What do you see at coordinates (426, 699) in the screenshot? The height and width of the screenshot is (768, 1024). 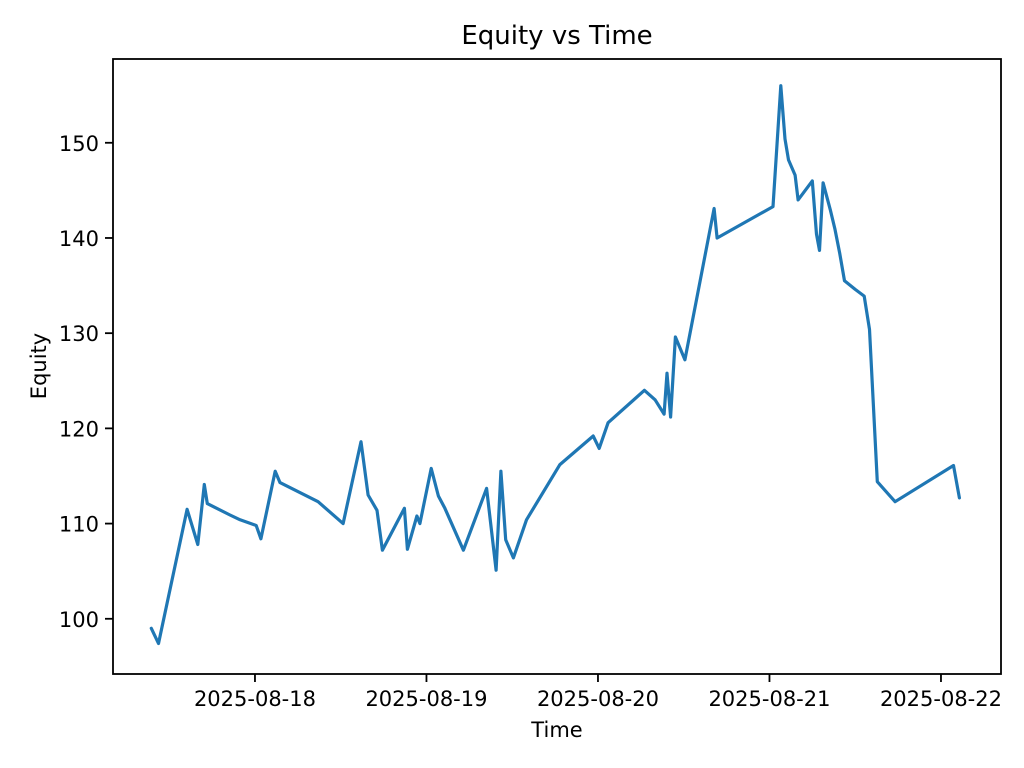 I see `x-tick-label: 2025-08-19` at bounding box center [426, 699].